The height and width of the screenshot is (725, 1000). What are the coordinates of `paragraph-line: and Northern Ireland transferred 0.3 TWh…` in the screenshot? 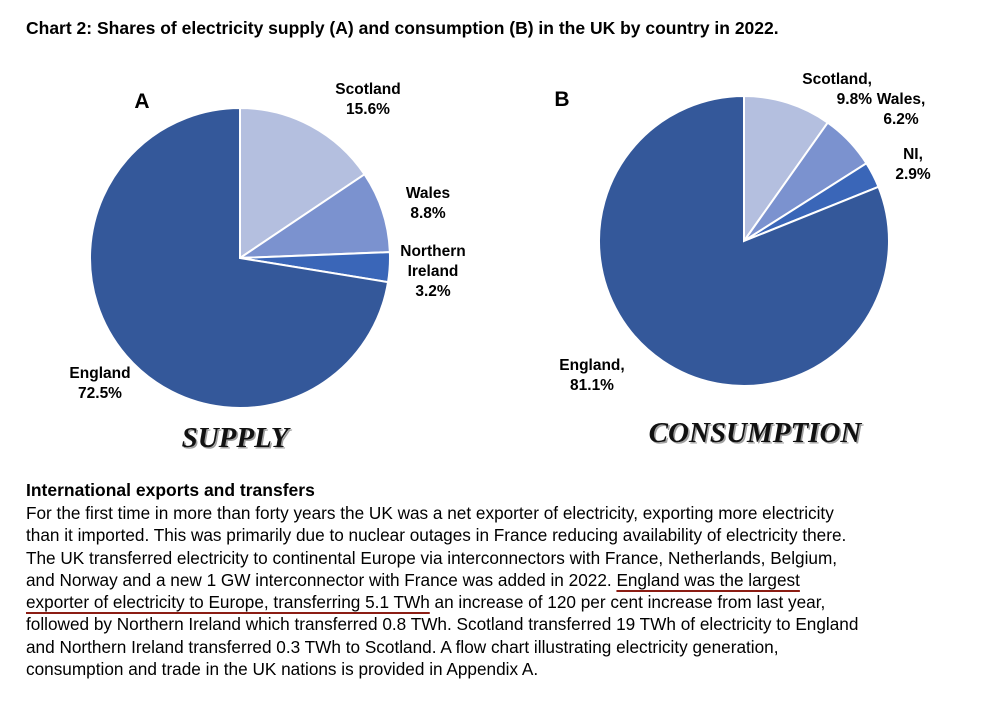 It's located at (506, 647).